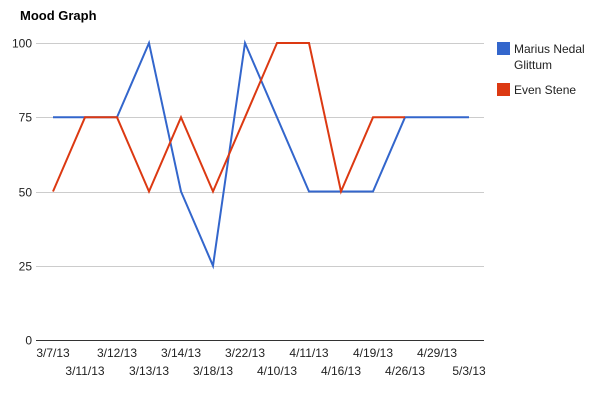 The image size is (613, 403). What do you see at coordinates (58, 15) in the screenshot?
I see `chart-title: Mood Graph` at bounding box center [58, 15].